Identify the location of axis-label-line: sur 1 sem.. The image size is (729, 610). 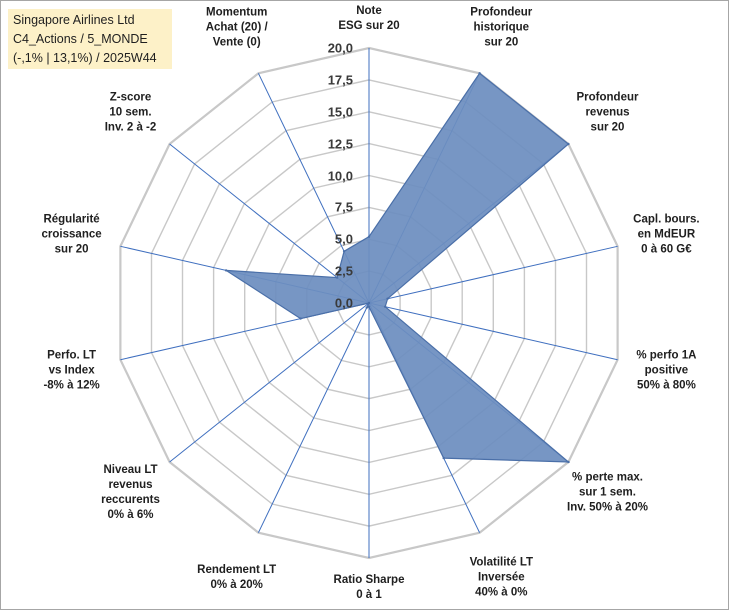
(607, 492).